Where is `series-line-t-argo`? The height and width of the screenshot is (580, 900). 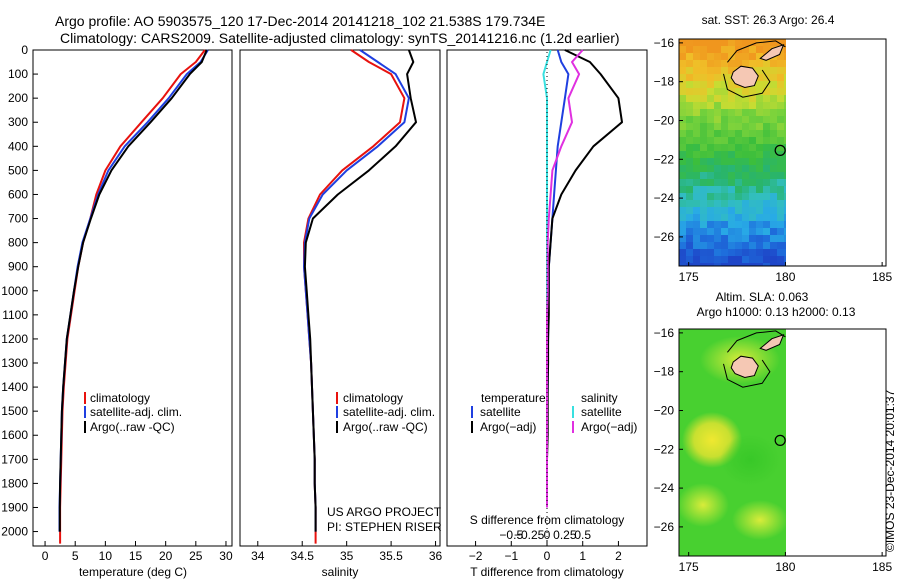 series-line-t-argo is located at coordinates (584, 278).